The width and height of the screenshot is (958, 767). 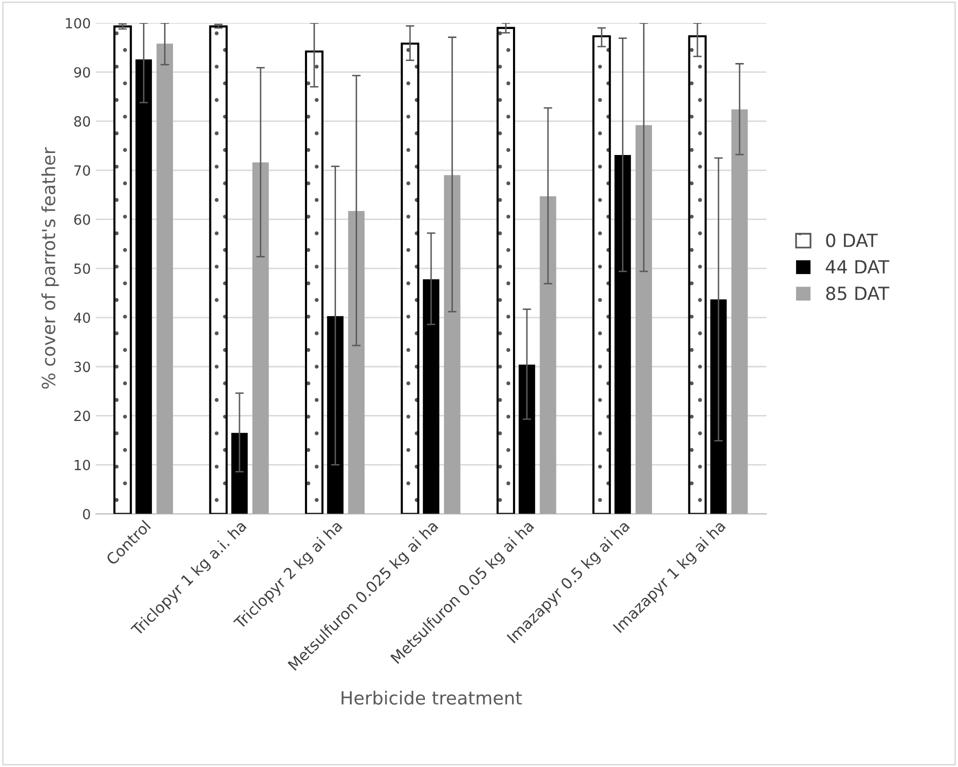 What do you see at coordinates (82, 416) in the screenshot?
I see `y-tick-label: 20` at bounding box center [82, 416].